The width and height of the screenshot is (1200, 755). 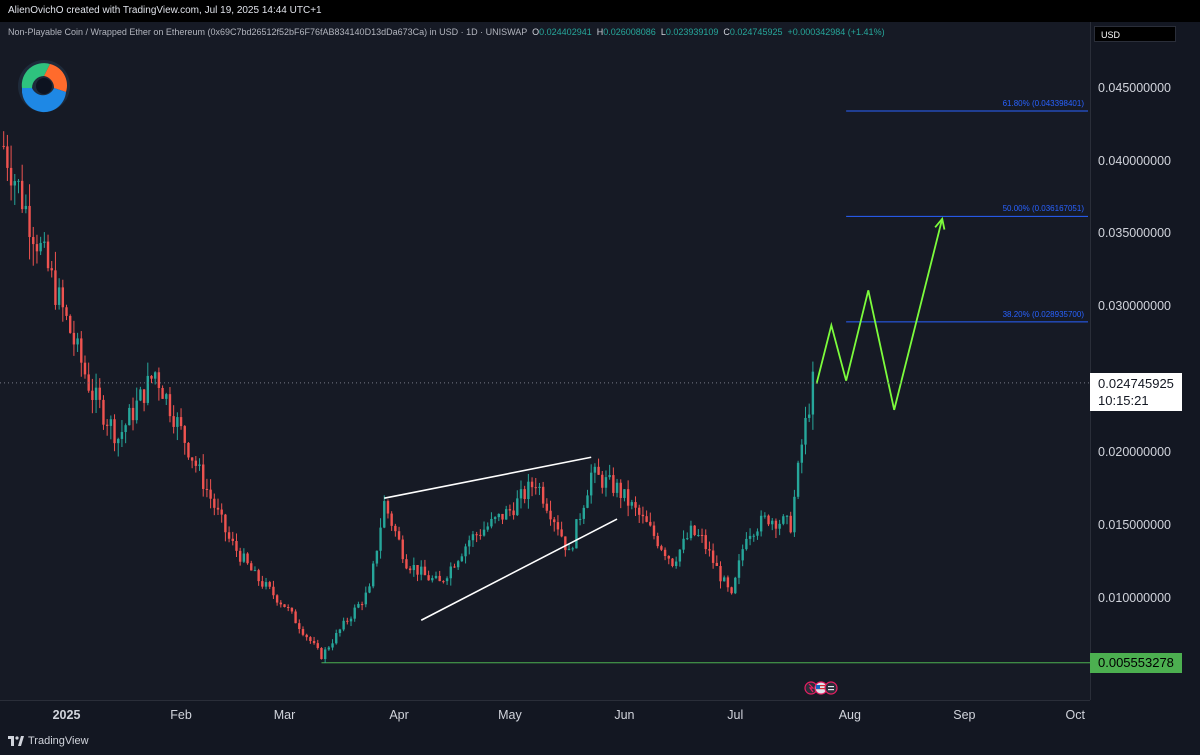 I want to click on time-axis, so click(x=545, y=714).